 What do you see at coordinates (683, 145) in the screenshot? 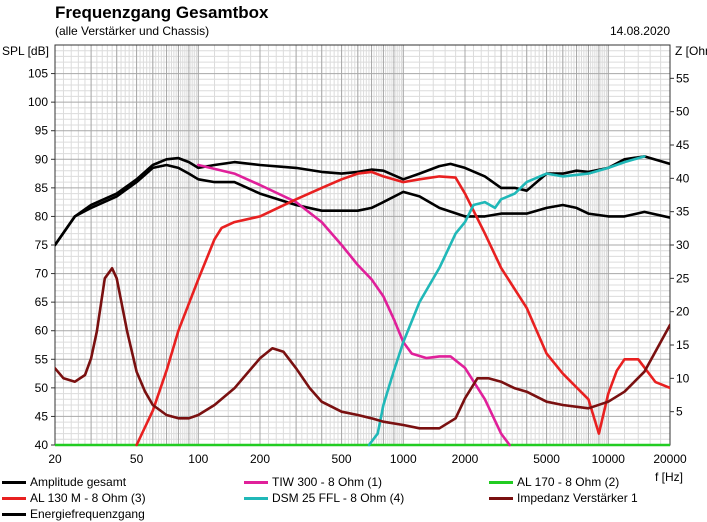
I see `y2-tick-label: 45` at bounding box center [683, 145].